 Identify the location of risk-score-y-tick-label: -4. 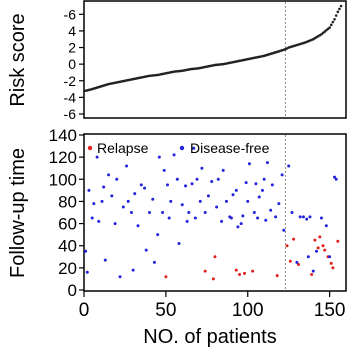
(70, 97).